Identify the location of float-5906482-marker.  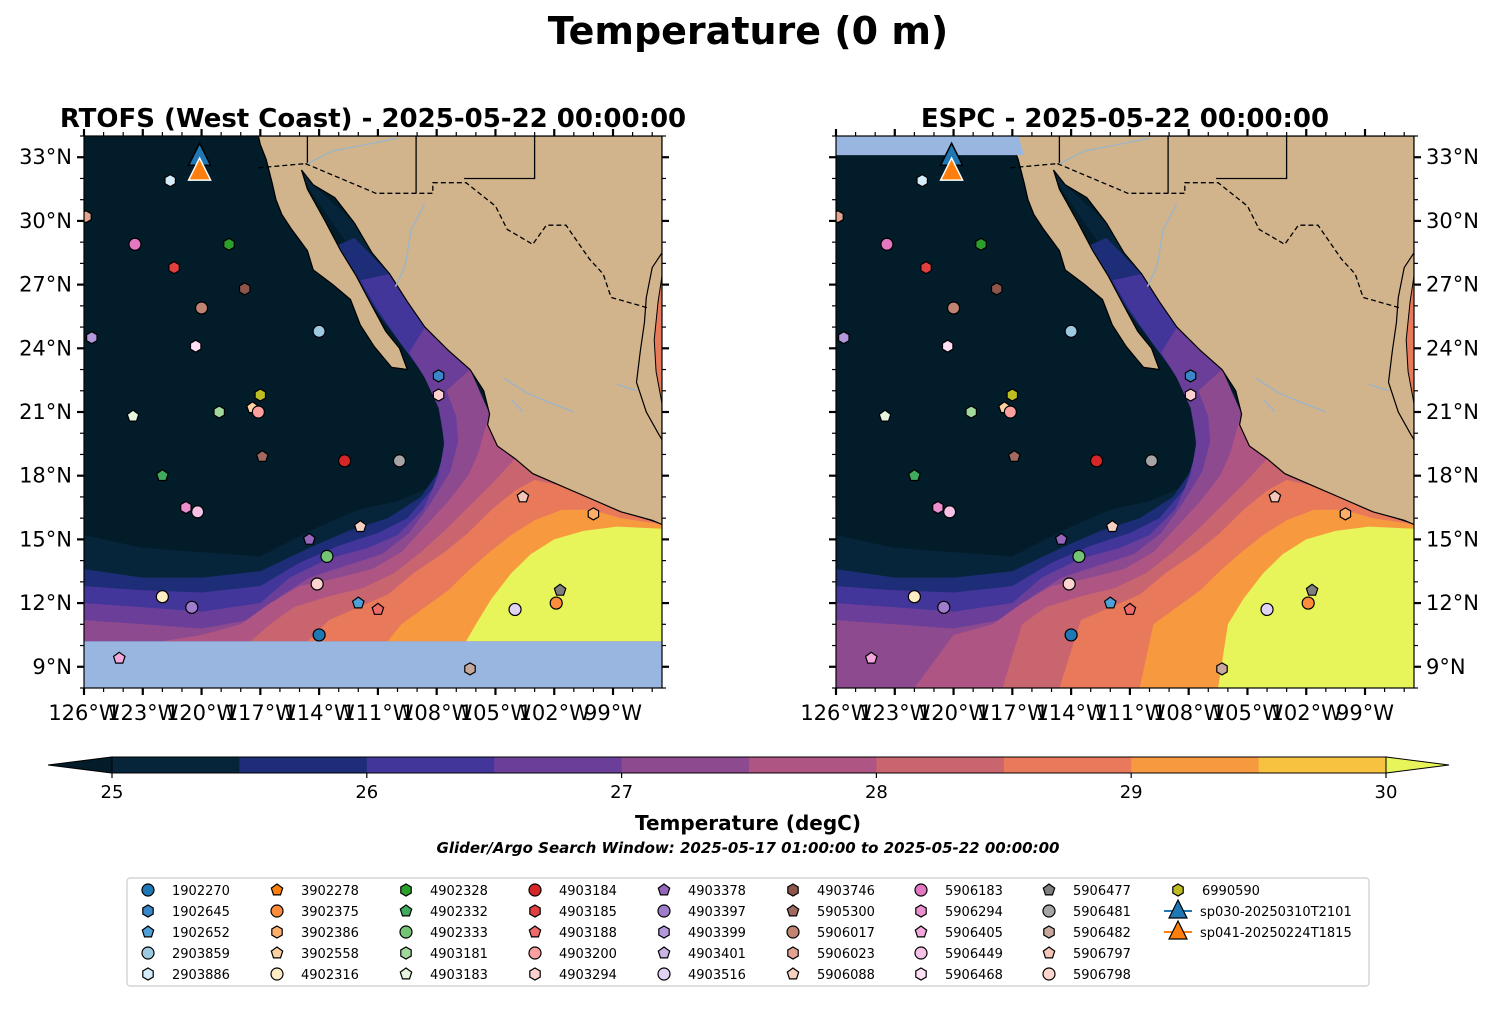
(470, 669).